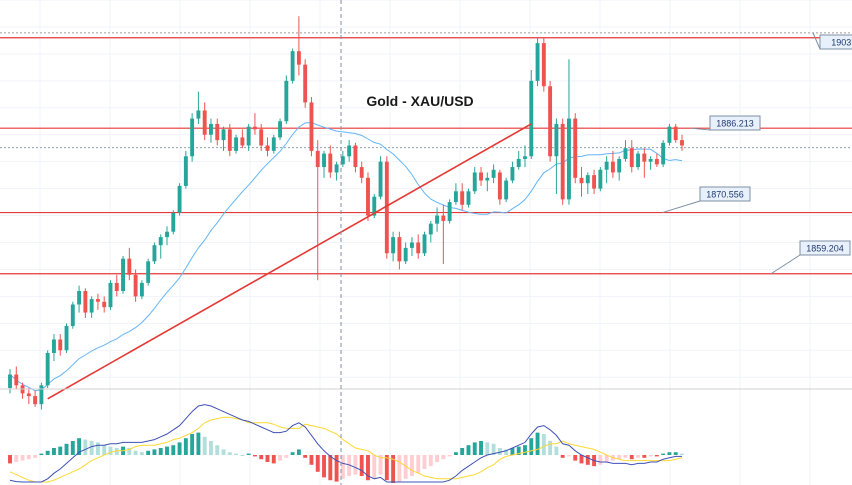  I want to click on level-callout-label: 1870.556, so click(725, 195).